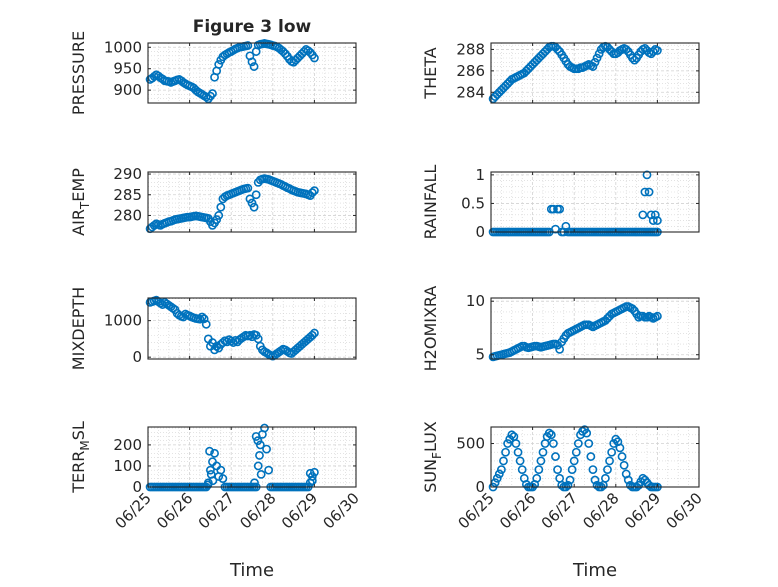 This screenshot has height=587, width=778. Describe the element at coordinates (80, 202) in the screenshot. I see `y-axis-label: AIRTEMP` at that location.